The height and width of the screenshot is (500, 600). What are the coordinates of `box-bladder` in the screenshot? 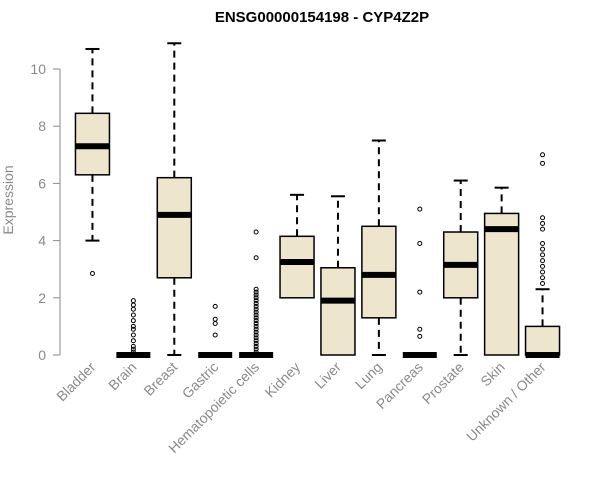 It's located at (92, 161).